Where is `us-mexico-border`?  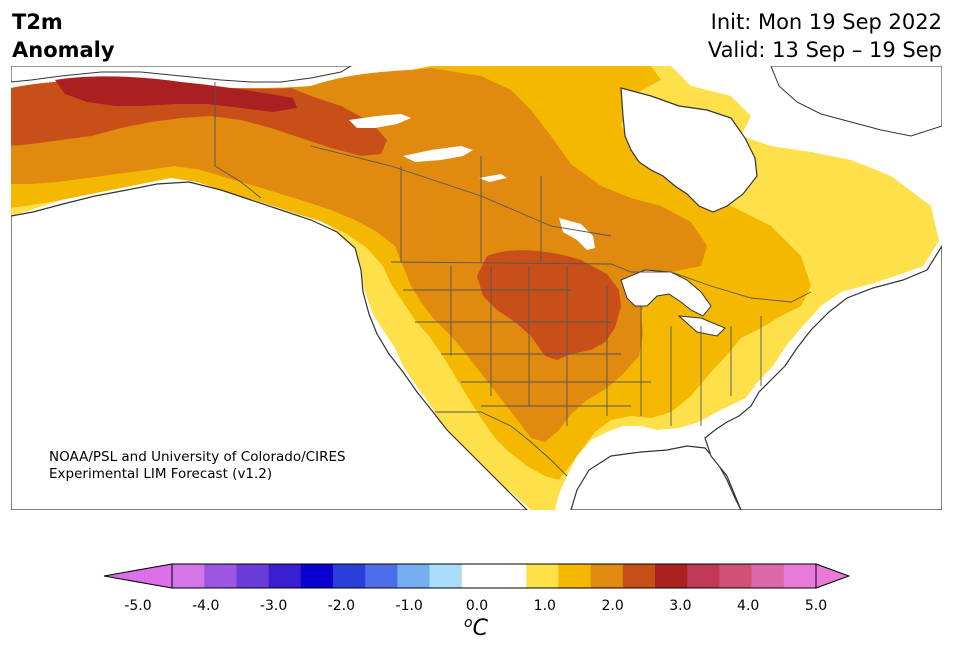
us-mexico-border is located at coordinates (501, 444).